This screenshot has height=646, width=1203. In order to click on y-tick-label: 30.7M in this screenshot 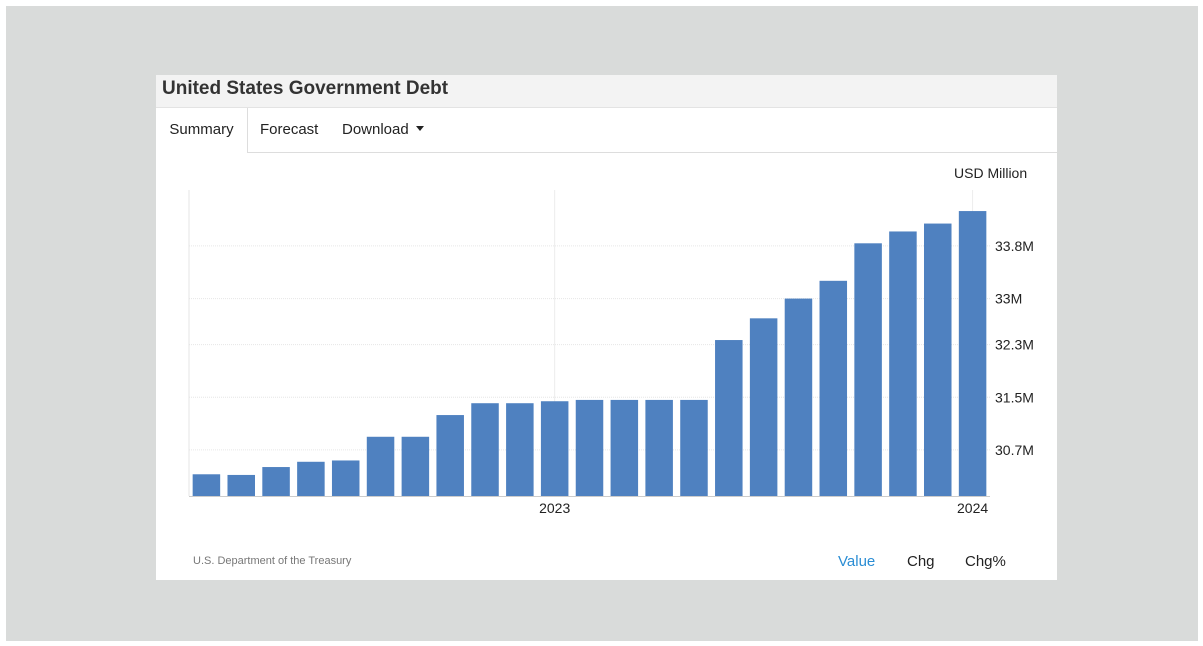, I will do `click(1014, 450)`.